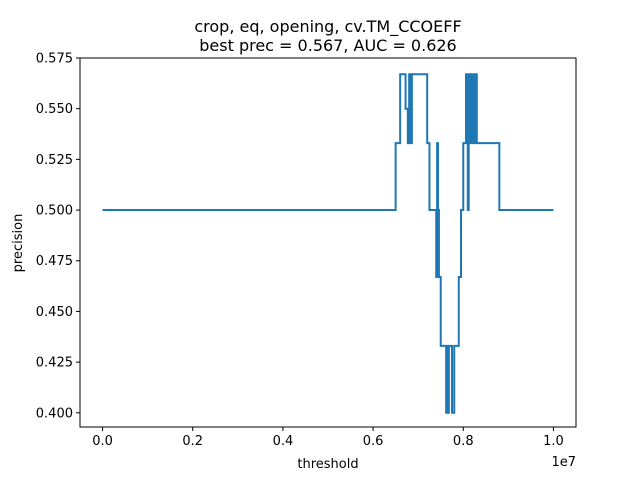 The width and height of the screenshot is (640, 480). Describe the element at coordinates (327, 27) in the screenshot. I see `chart-title-line1: crop, eq, opening, cv.TM_CCOEFF` at that location.